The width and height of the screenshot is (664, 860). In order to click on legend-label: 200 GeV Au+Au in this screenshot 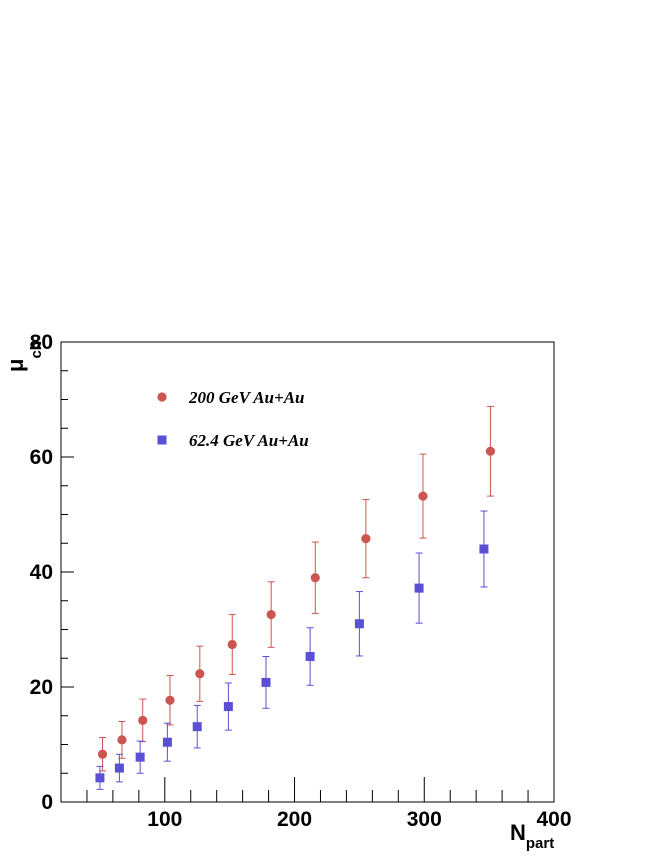, I will do `click(246, 397)`.